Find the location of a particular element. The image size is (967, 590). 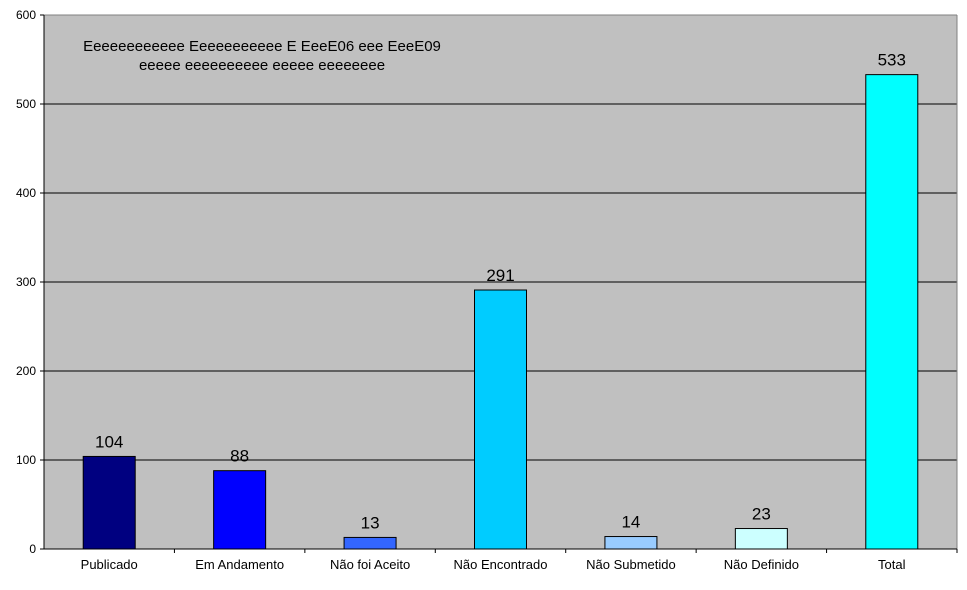

data-label: 14 is located at coordinates (630, 522).